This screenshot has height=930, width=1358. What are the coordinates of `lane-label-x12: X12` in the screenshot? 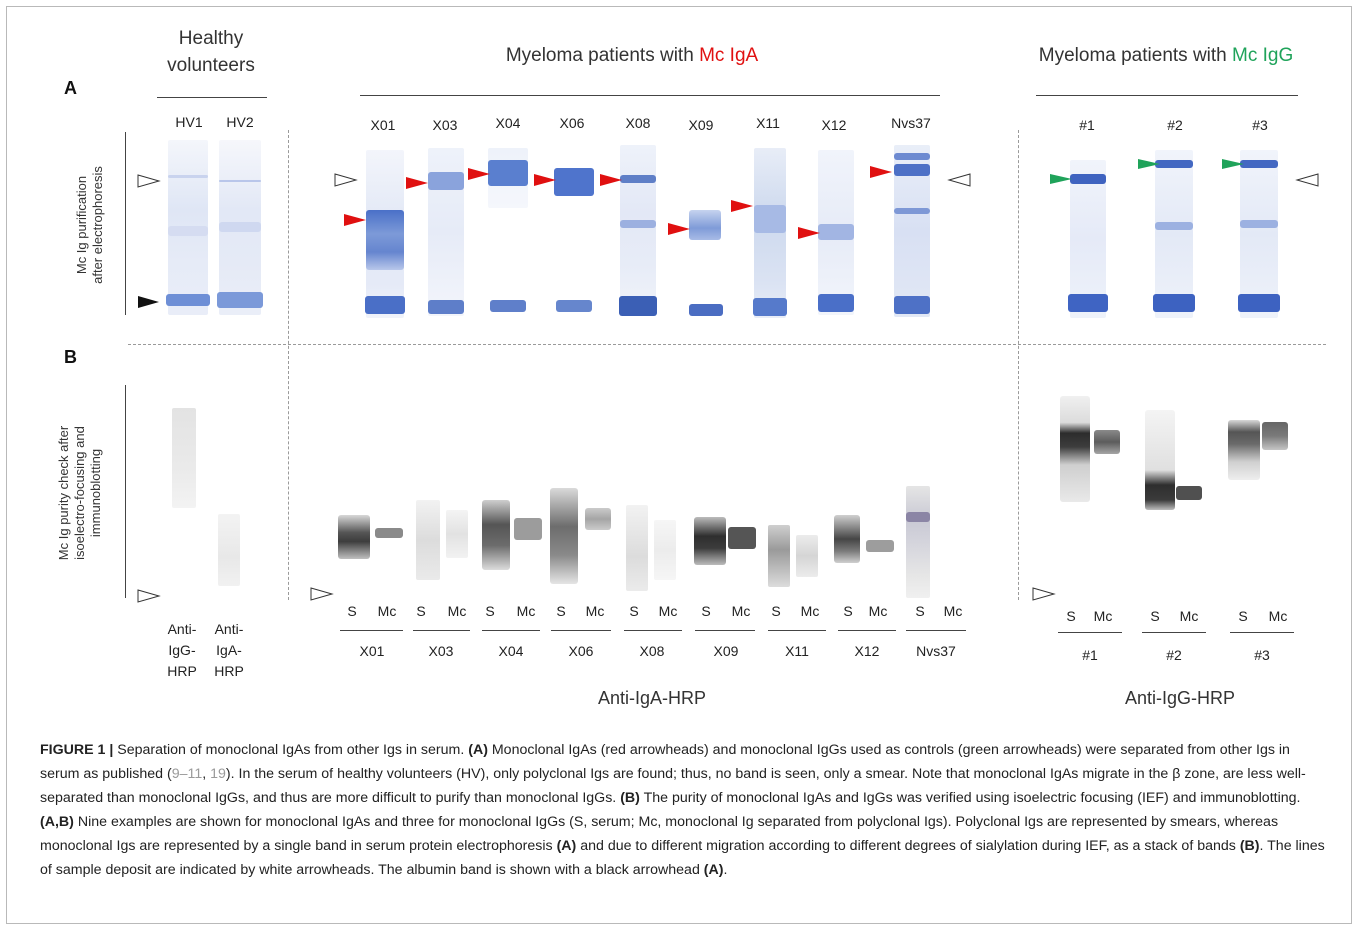 It's located at (834, 125).